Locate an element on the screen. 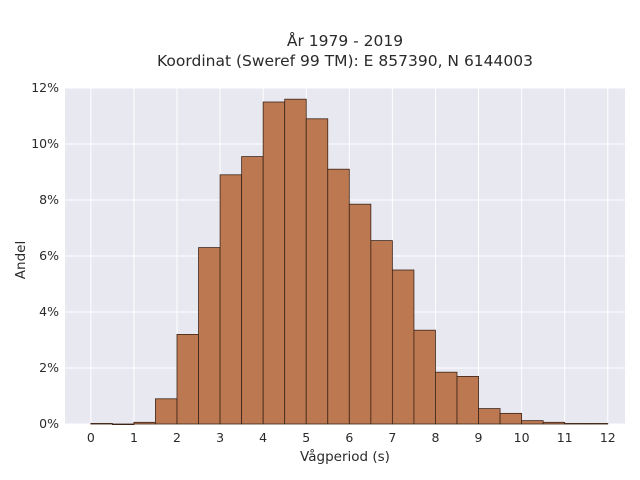  y-tick-label: 10% is located at coordinates (45, 143).